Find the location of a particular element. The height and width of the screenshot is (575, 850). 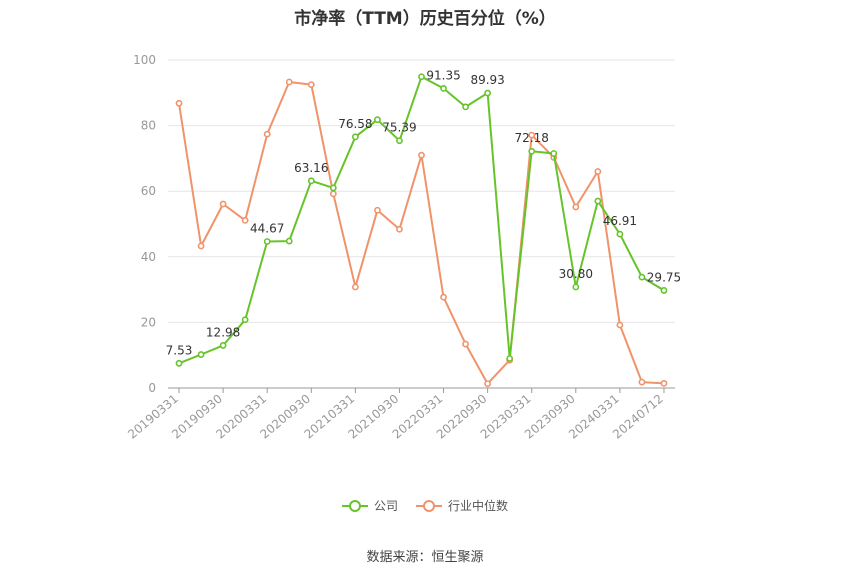

legend-company-marker-icon is located at coordinates (354, 505).